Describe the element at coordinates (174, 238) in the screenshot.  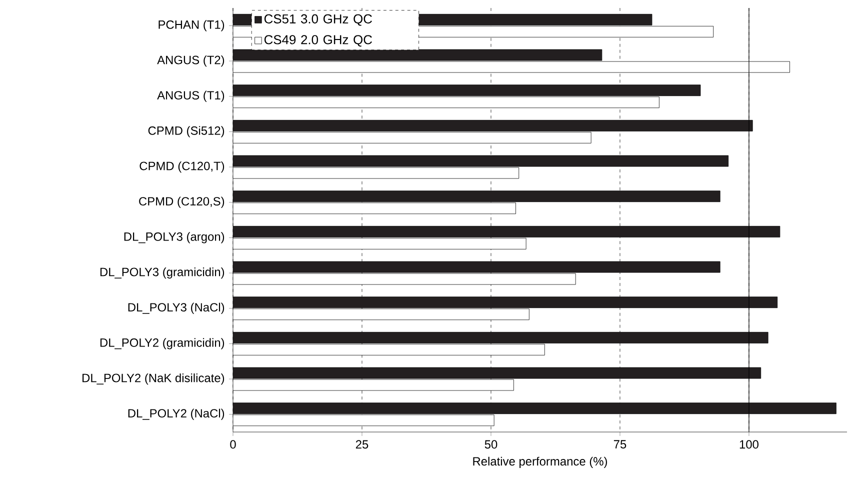
I see `y-tick-label: DL_POLY3 (argon)` at that location.